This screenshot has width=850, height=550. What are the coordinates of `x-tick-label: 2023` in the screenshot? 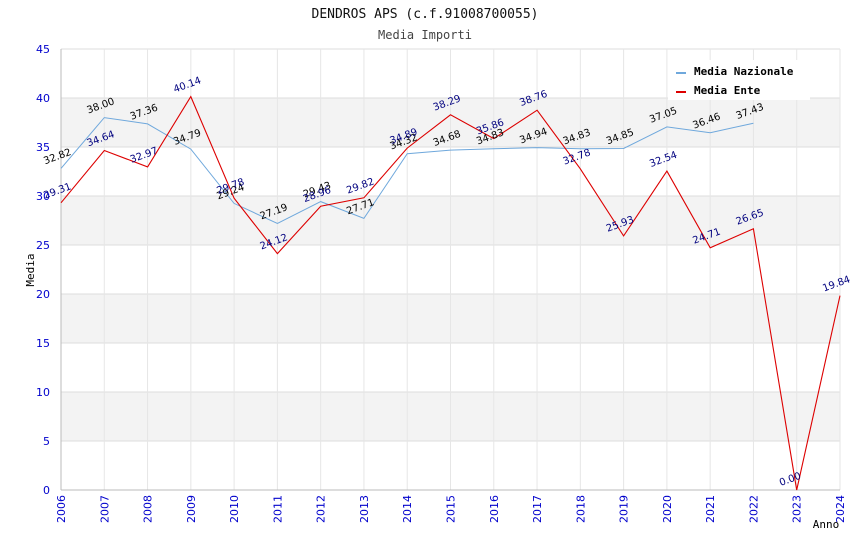 It's located at (797, 509).